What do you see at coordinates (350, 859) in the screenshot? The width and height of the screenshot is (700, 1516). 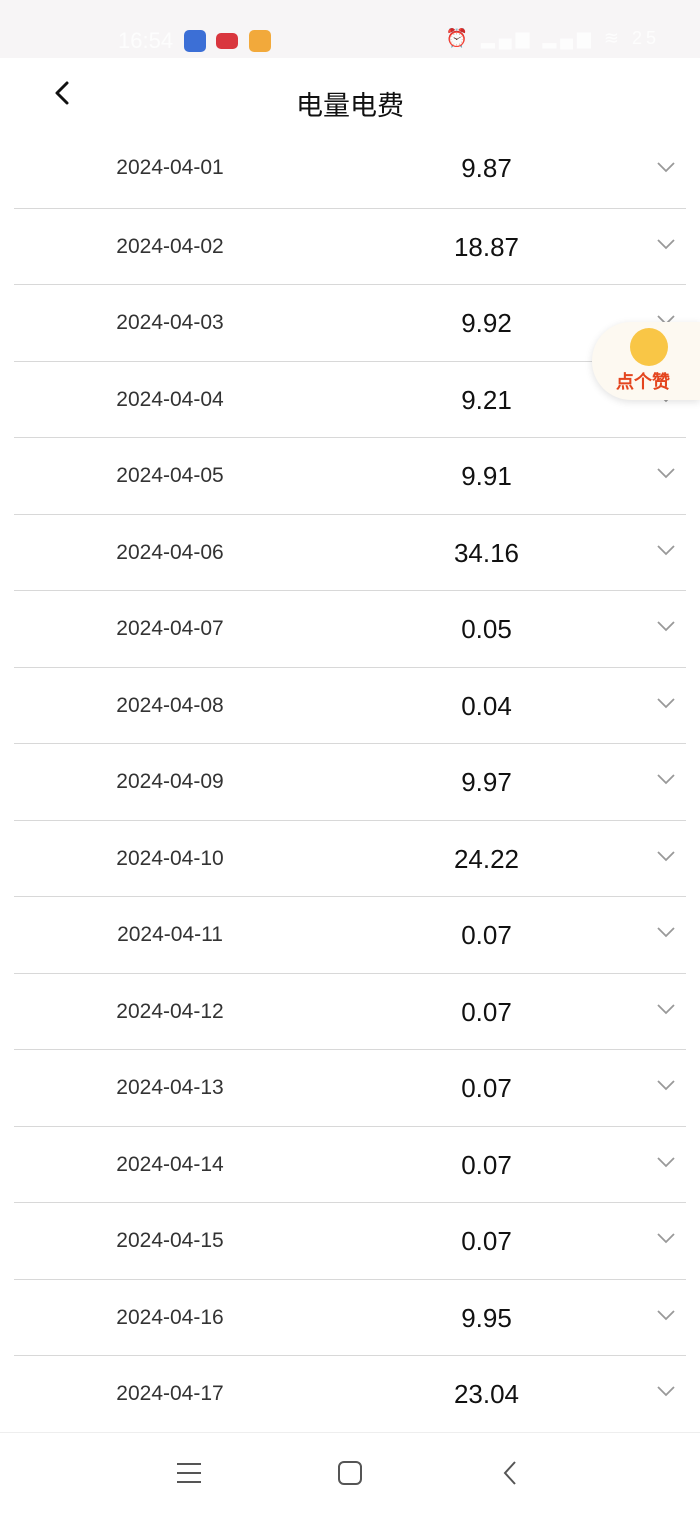 I see `list-item: 2024-04-10 24.22` at bounding box center [350, 859].